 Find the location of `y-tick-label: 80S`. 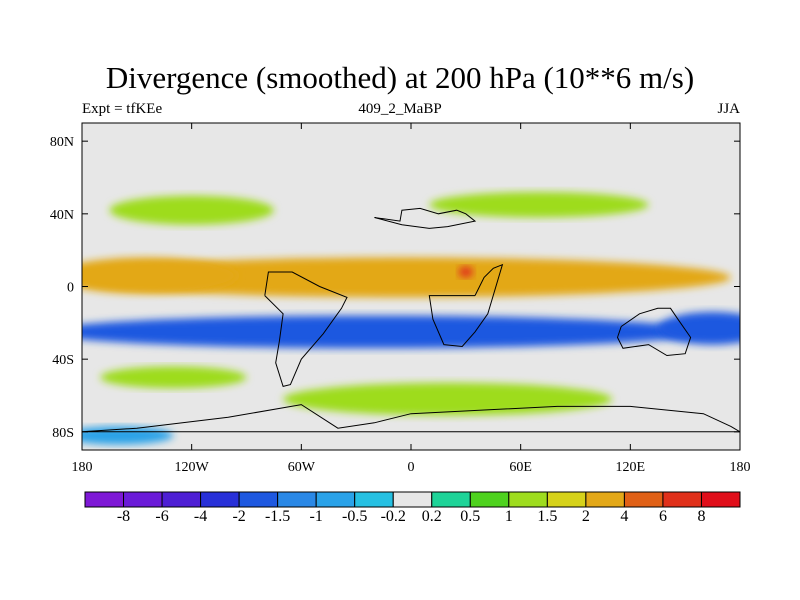

y-tick-label: 80S is located at coordinates (63, 433).